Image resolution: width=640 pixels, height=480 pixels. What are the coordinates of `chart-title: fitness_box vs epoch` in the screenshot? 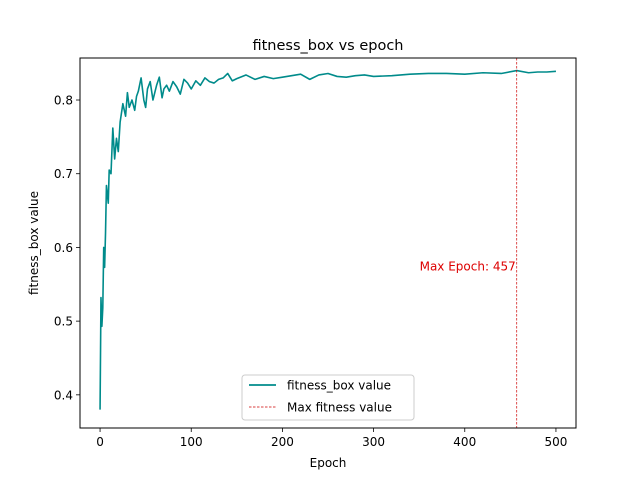 It's located at (327, 46).